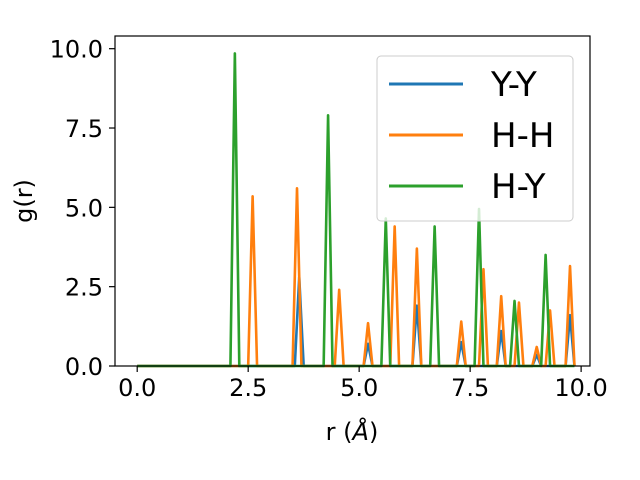 The image size is (640, 480). I want to click on x-ticks: 0.0 2.5 5.0 7.5 10.0, so click(363, 384).